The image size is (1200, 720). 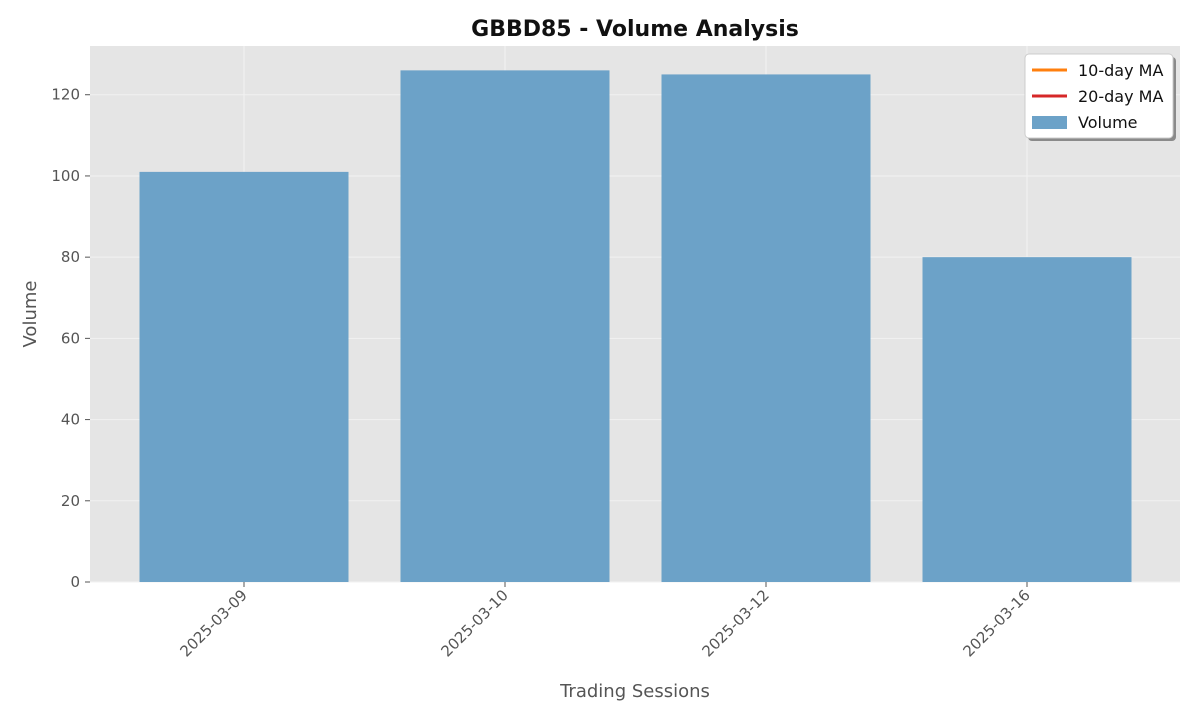 I want to click on legend-label: 20-day MA, so click(x=1120, y=96).